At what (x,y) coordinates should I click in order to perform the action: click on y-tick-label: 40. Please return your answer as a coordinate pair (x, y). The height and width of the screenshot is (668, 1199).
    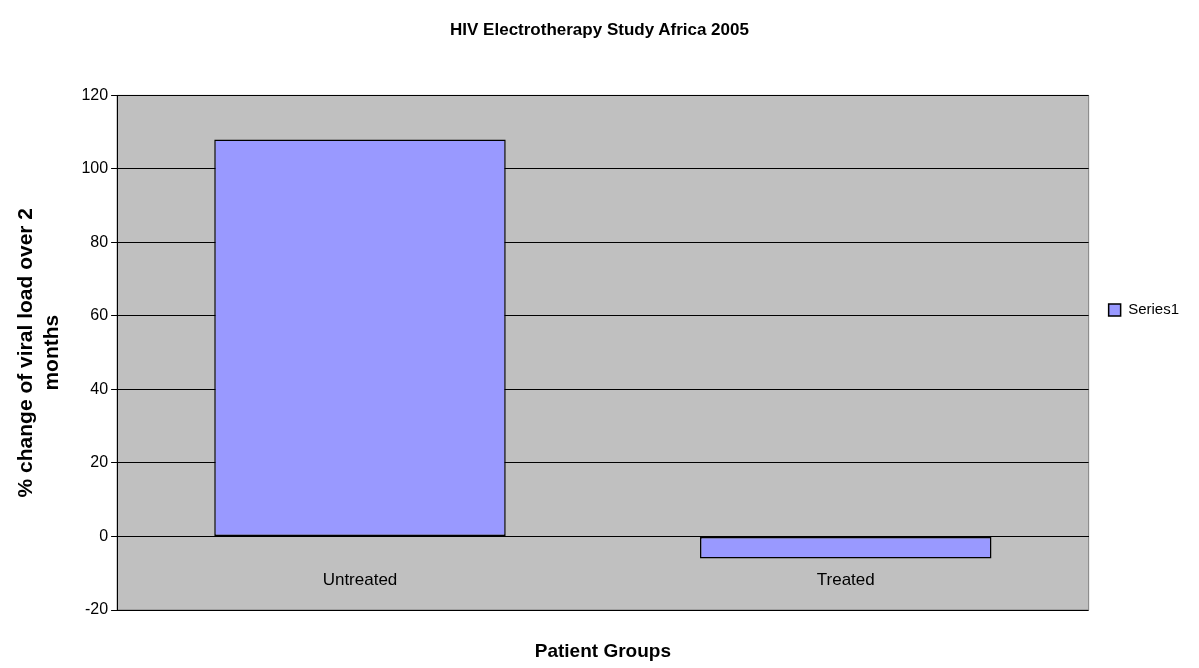
    Looking at the image, I should click on (99, 388).